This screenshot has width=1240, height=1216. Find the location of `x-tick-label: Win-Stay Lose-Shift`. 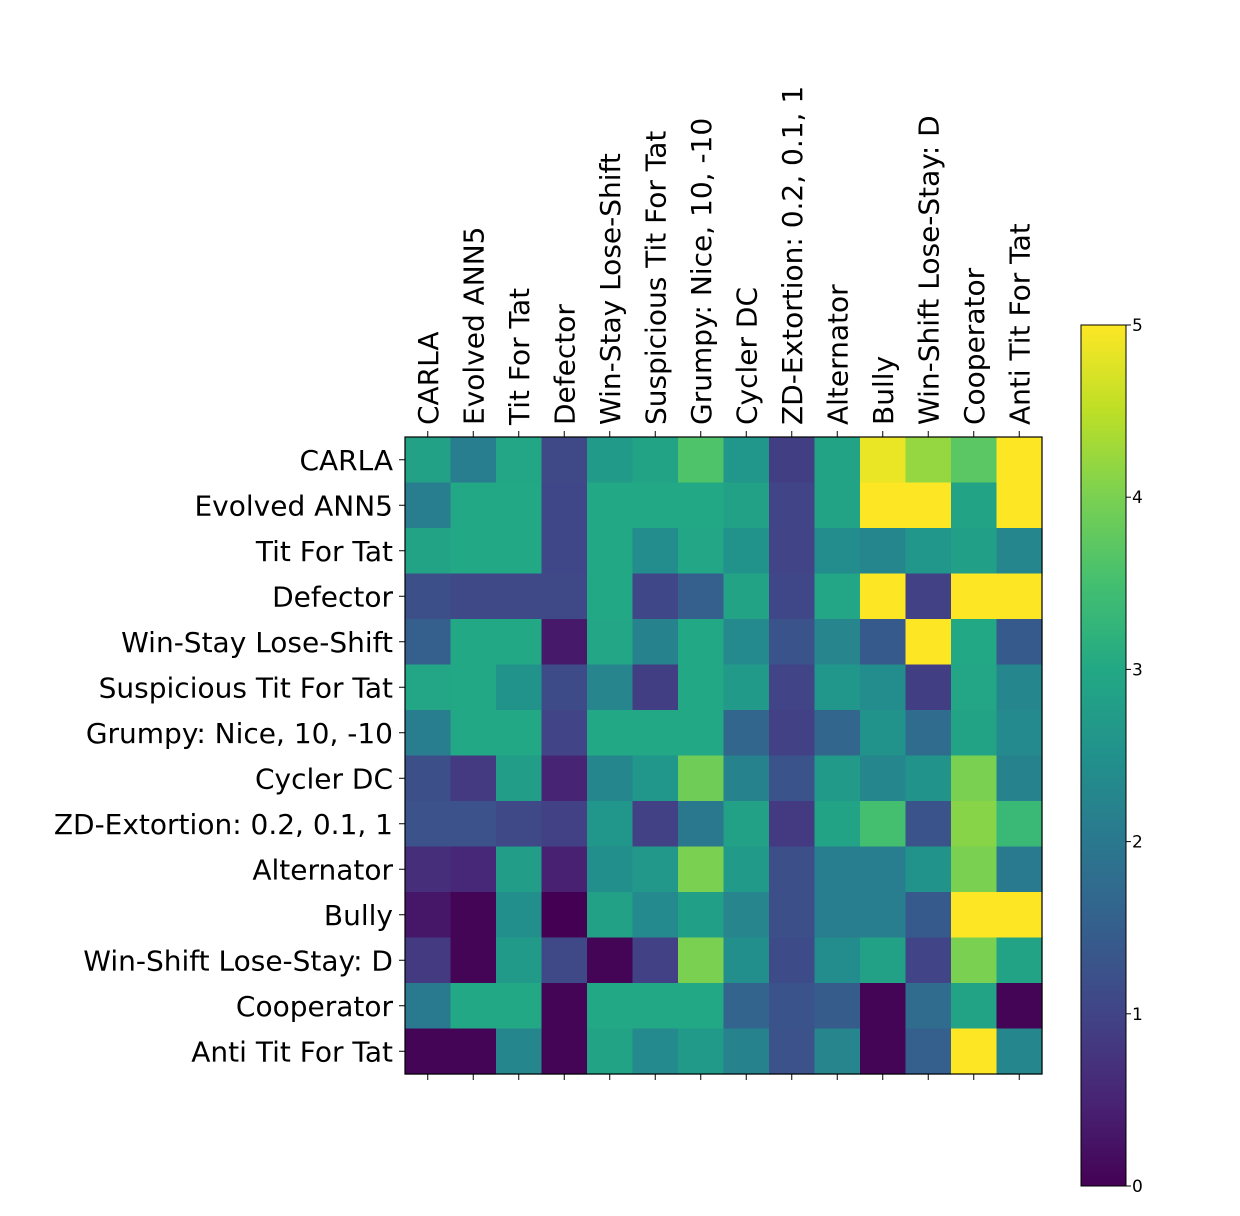

x-tick-label: Win-Stay Lose-Shift is located at coordinates (610, 289).